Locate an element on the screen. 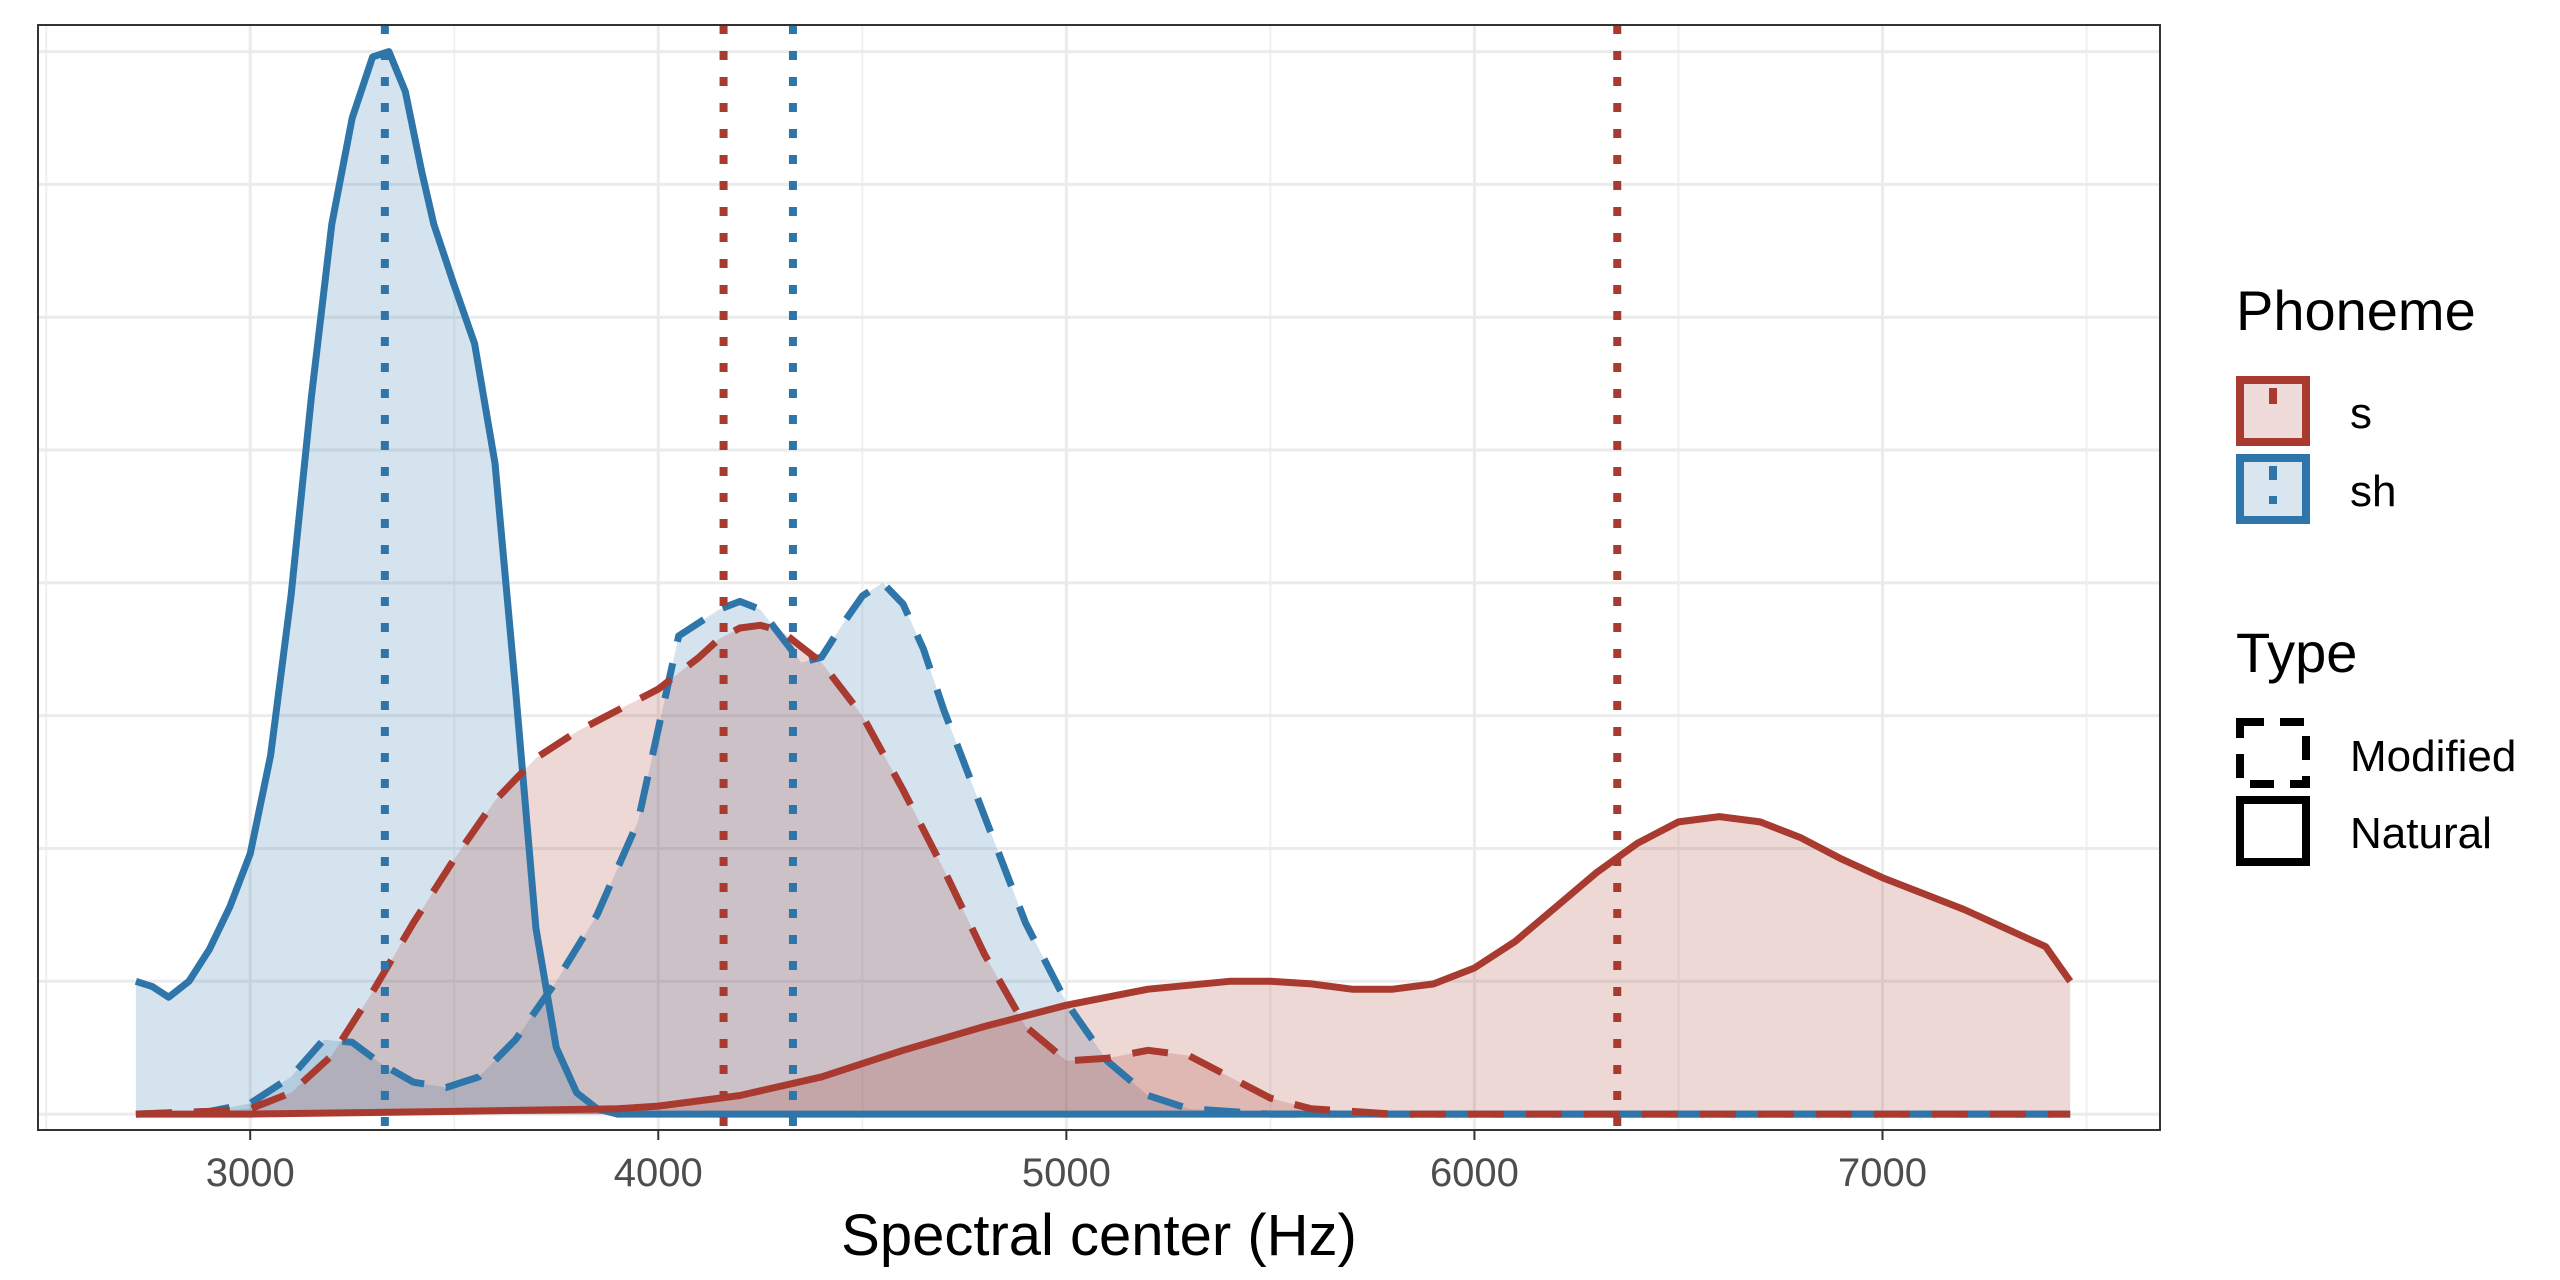 The width and height of the screenshot is (2560, 1280). x-tick-label: 4000 is located at coordinates (658, 1173).